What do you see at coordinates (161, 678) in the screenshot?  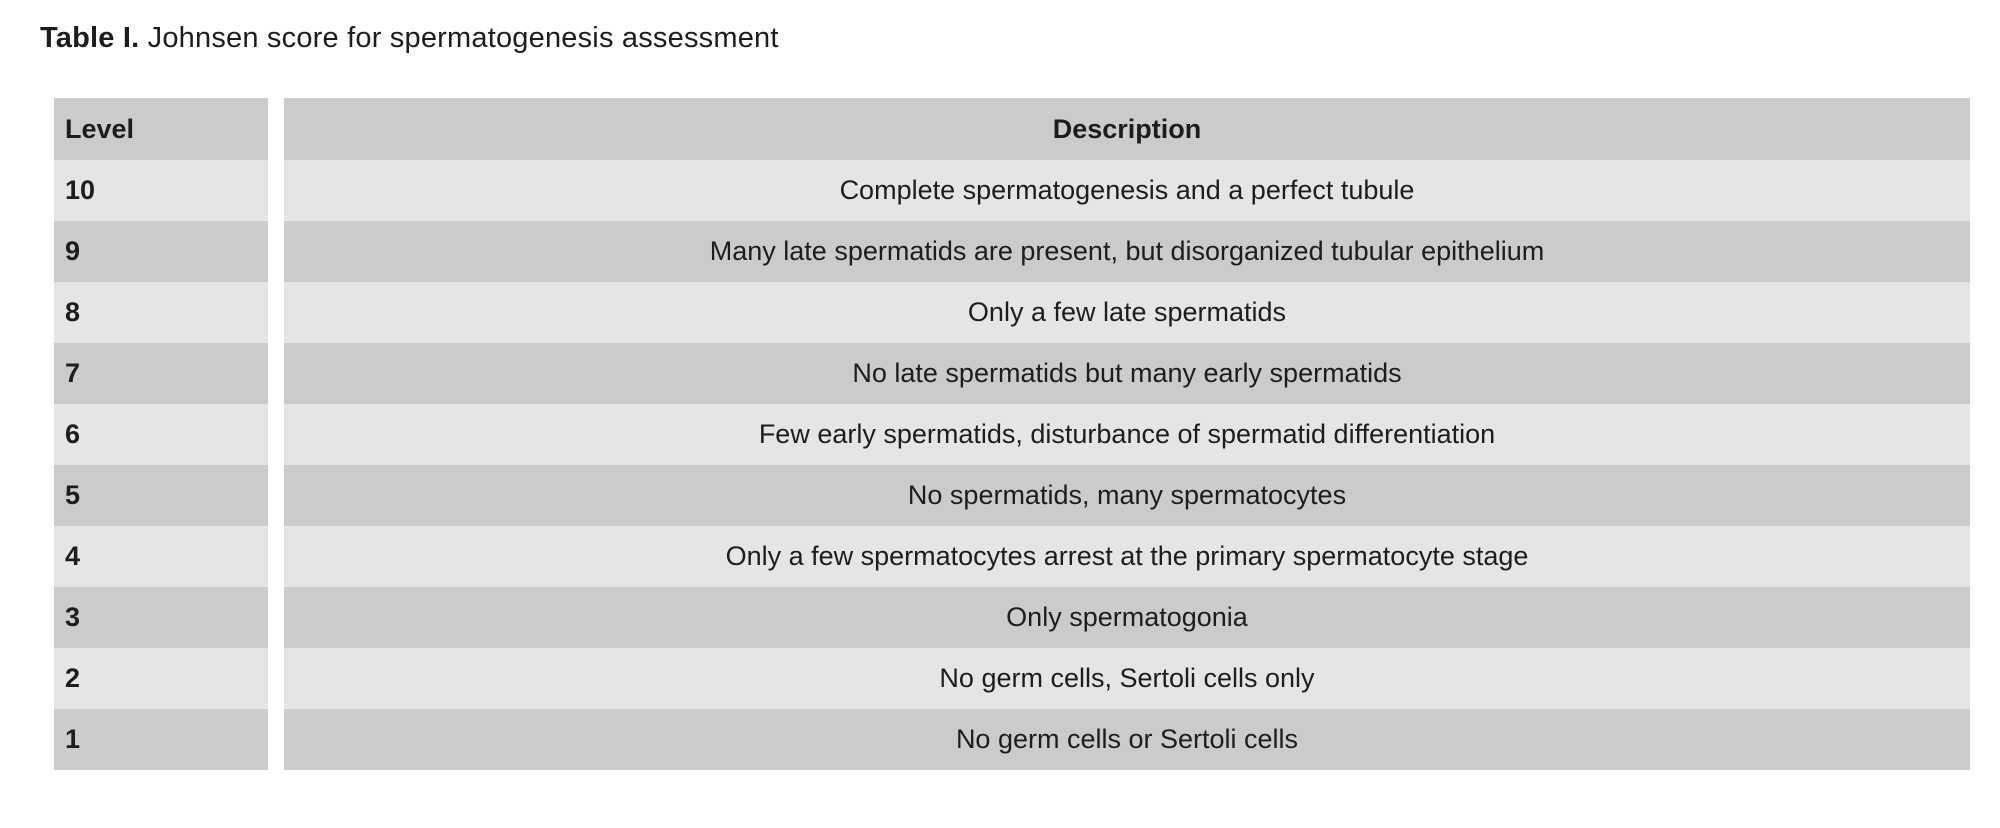 I see `level-cell: 2` at bounding box center [161, 678].